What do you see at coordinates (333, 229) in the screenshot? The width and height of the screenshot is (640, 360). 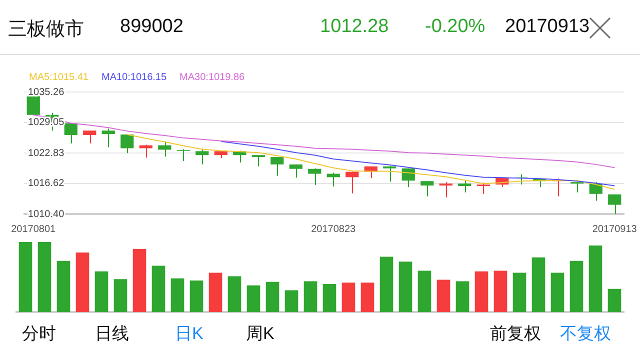 I see `x-tick-label: 20170823` at bounding box center [333, 229].